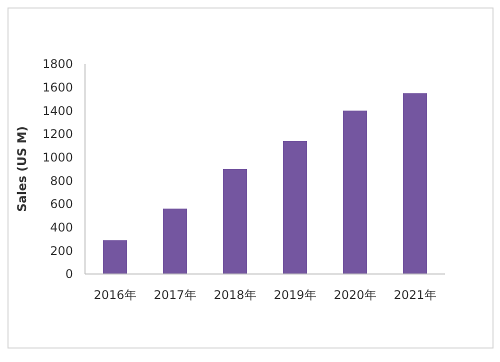 The image size is (500, 362). I want to click on y-tick-label: 1200, so click(57, 134).